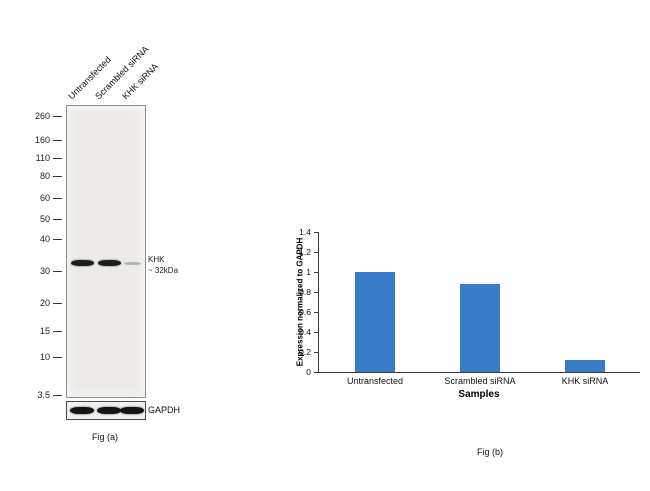  Describe the element at coordinates (305, 232) in the screenshot. I see `y-tick-label: 1.4` at that location.